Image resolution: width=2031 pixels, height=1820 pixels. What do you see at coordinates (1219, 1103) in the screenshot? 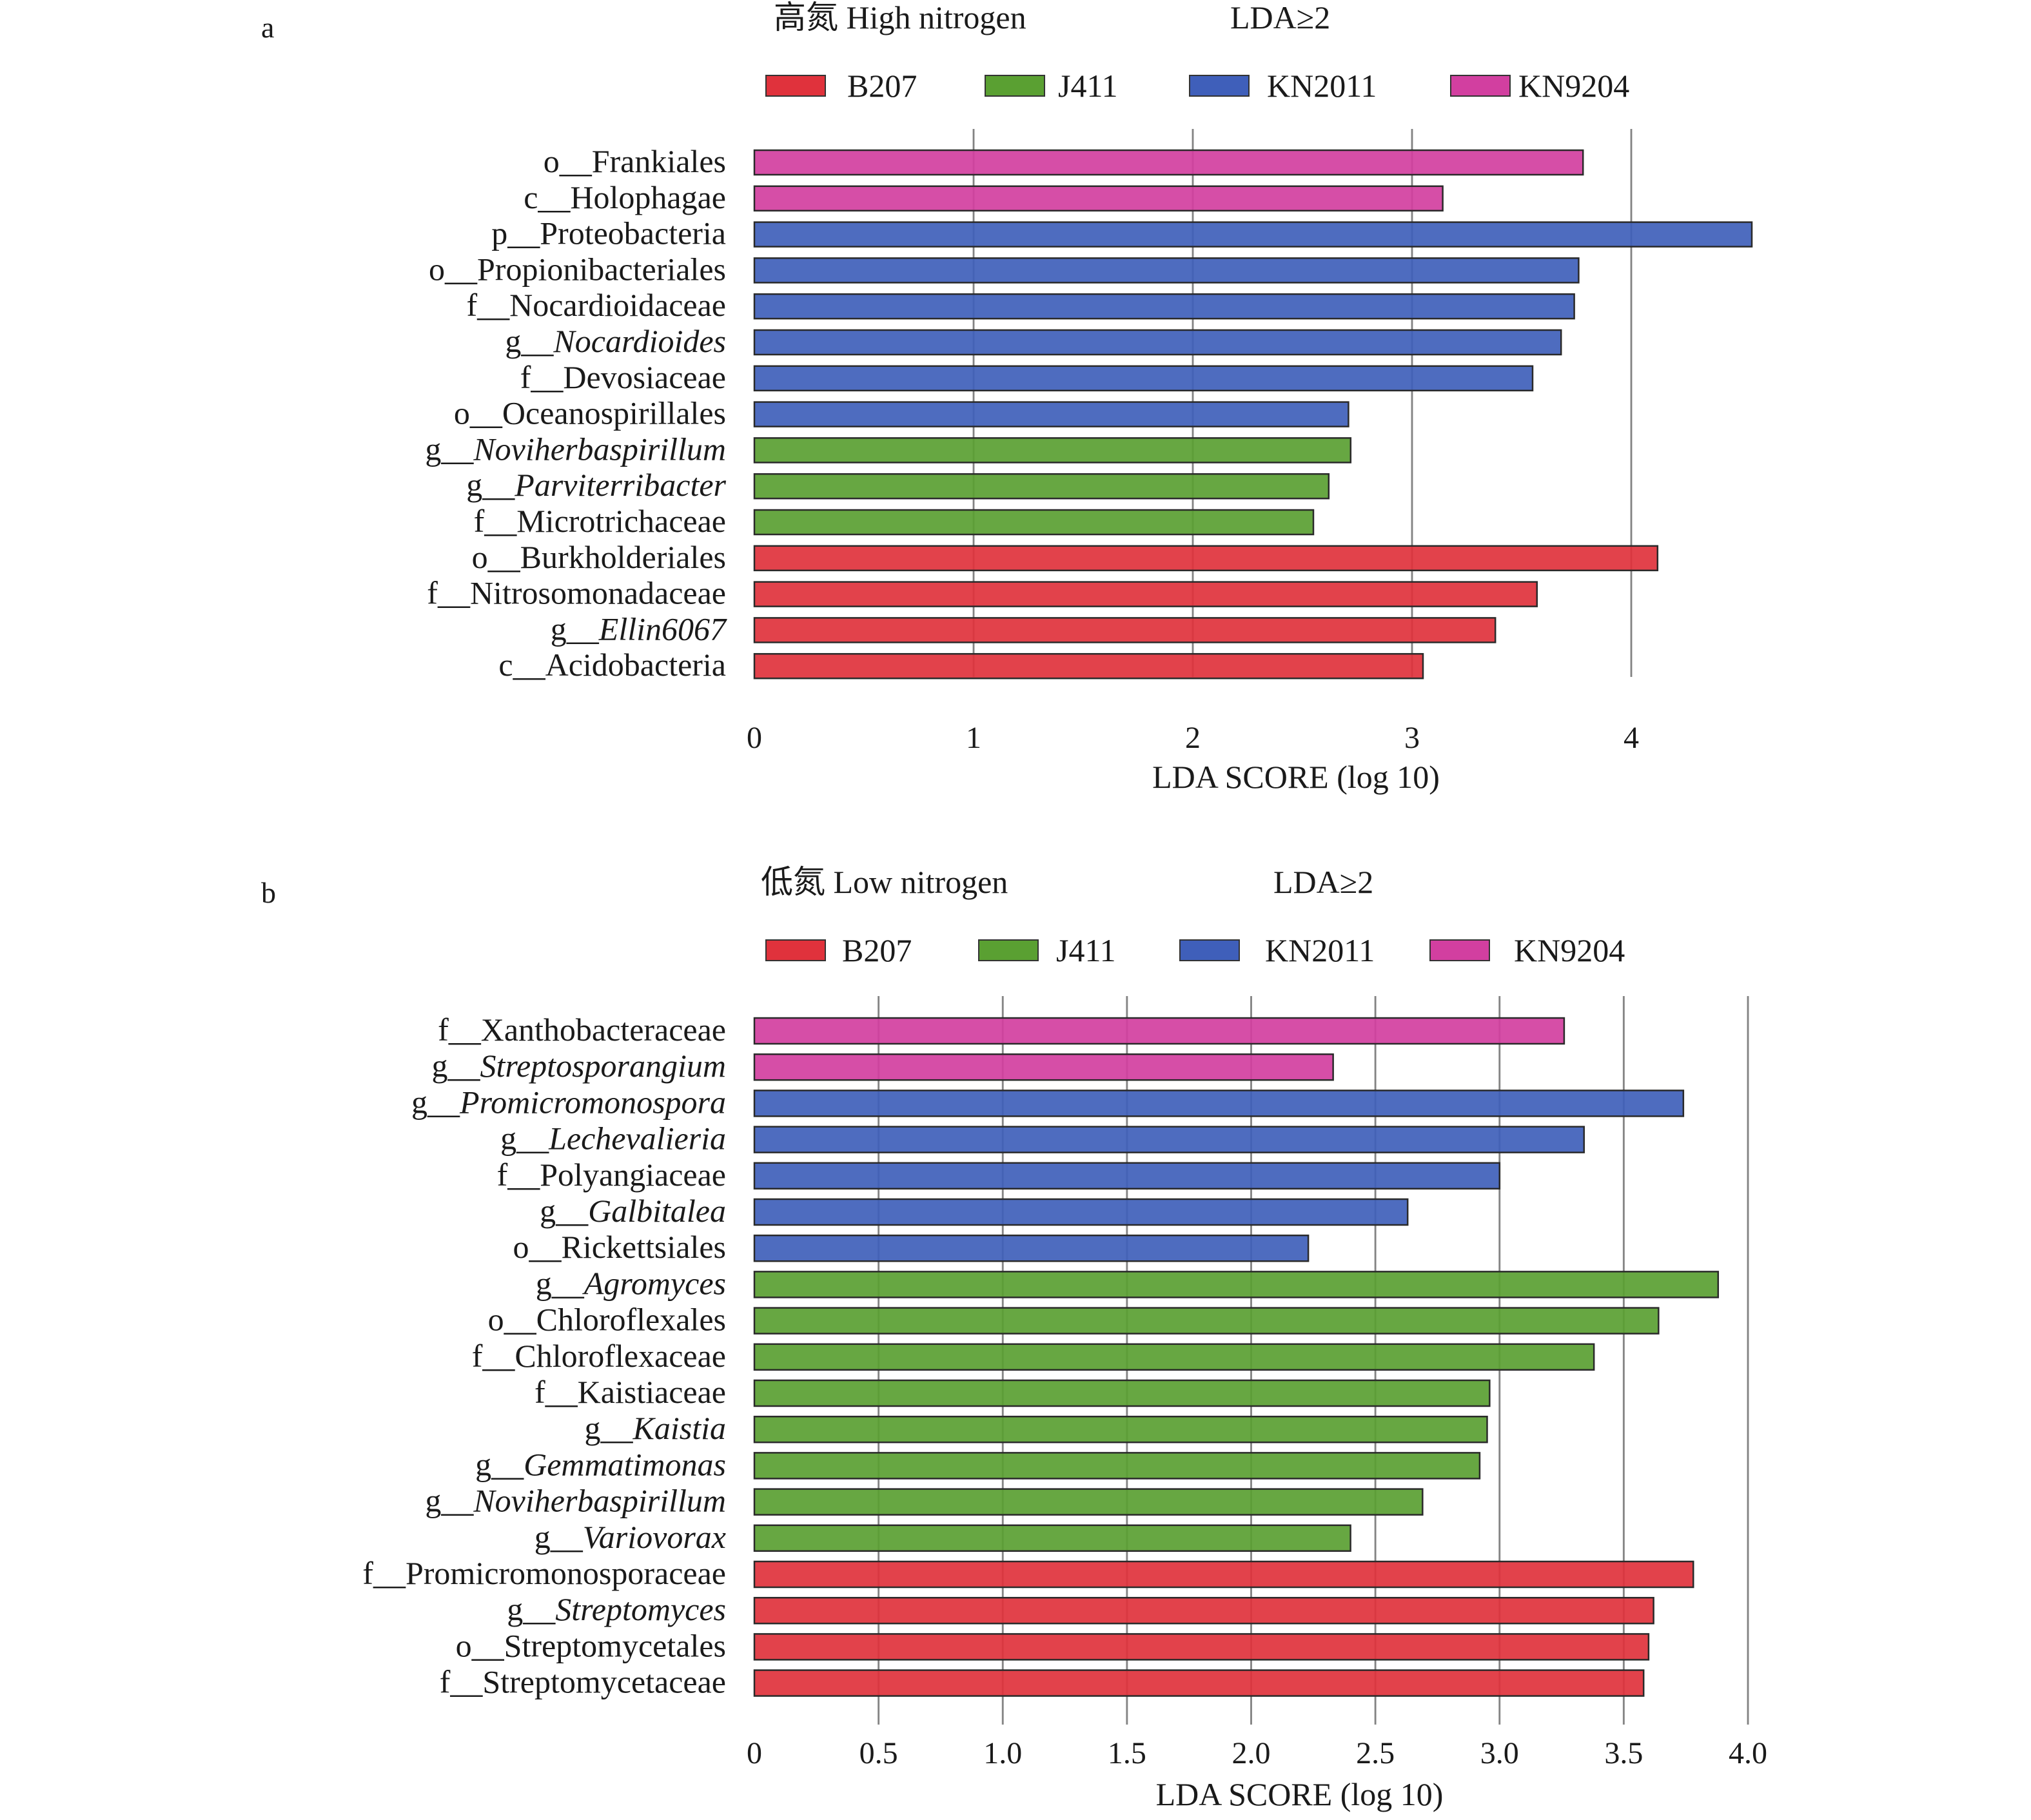
I see `bar-promicromonospora` at bounding box center [1219, 1103].